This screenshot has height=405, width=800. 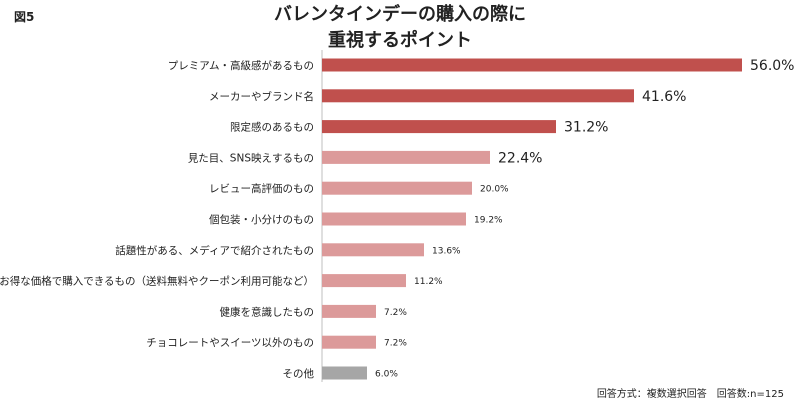 What do you see at coordinates (267, 311) in the screenshot?
I see `category-label: 健康を意識したもの` at bounding box center [267, 311].